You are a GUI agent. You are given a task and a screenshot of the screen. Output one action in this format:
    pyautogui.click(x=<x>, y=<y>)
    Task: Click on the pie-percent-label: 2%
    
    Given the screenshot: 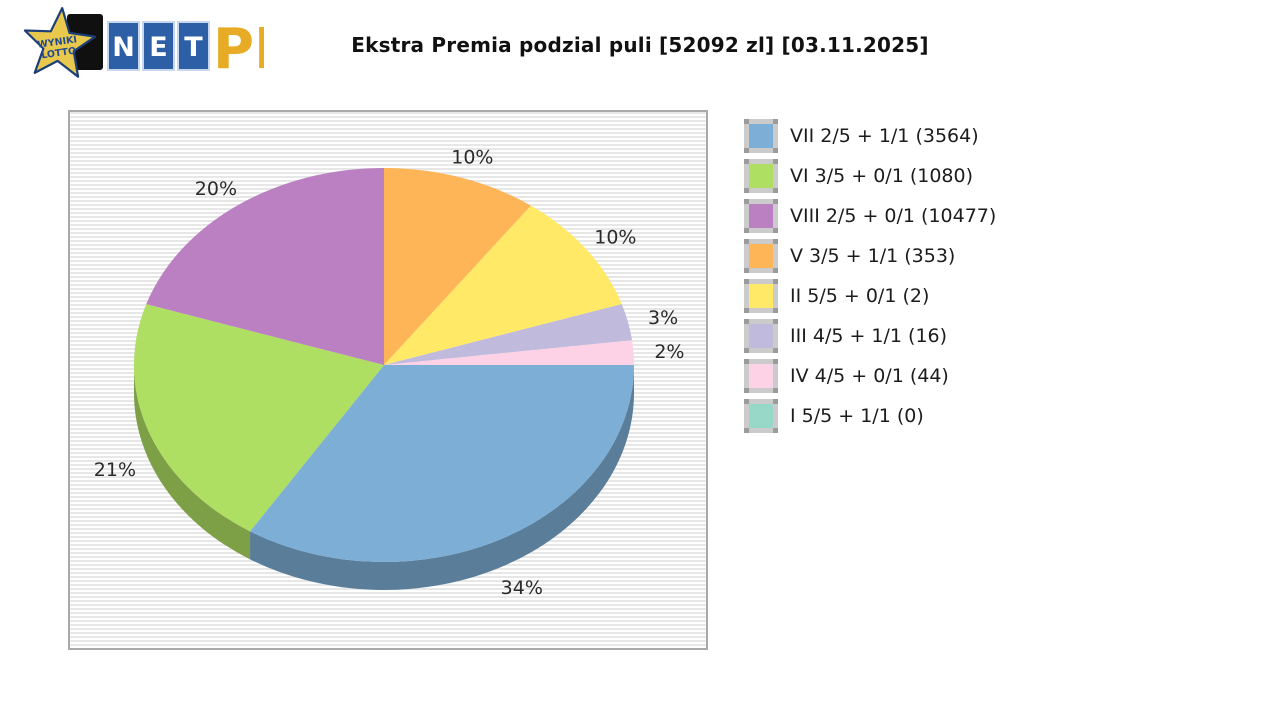 What is the action you would take?
    pyautogui.click(x=669, y=352)
    